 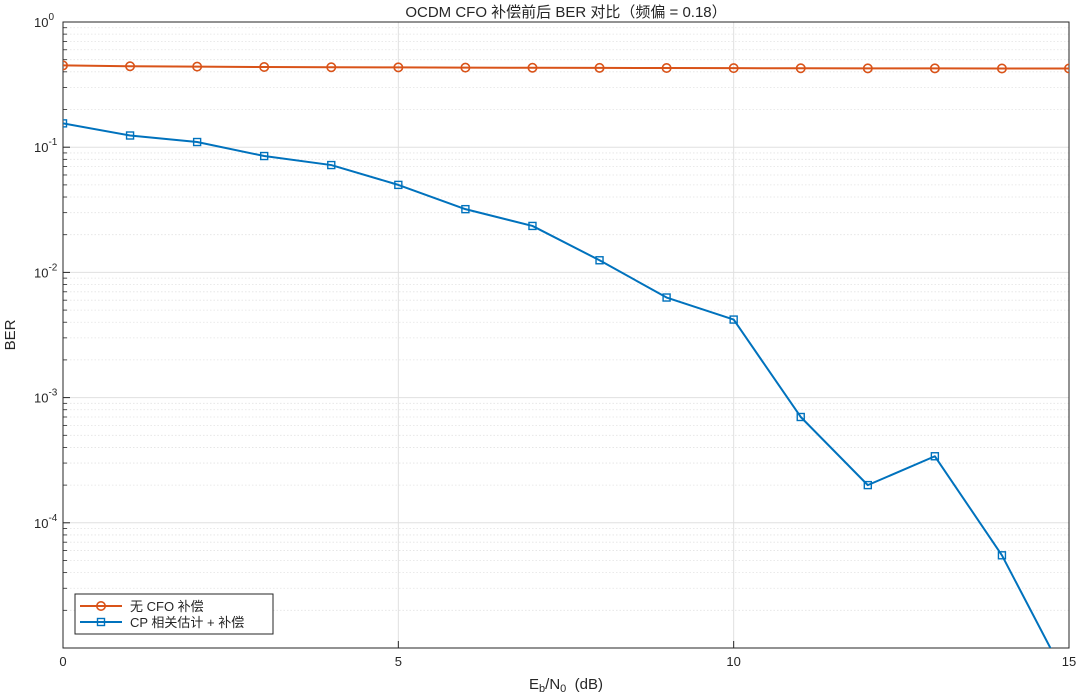 I want to click on legend-entry-2: CP 相关估计 + 补偿, so click(x=162, y=622).